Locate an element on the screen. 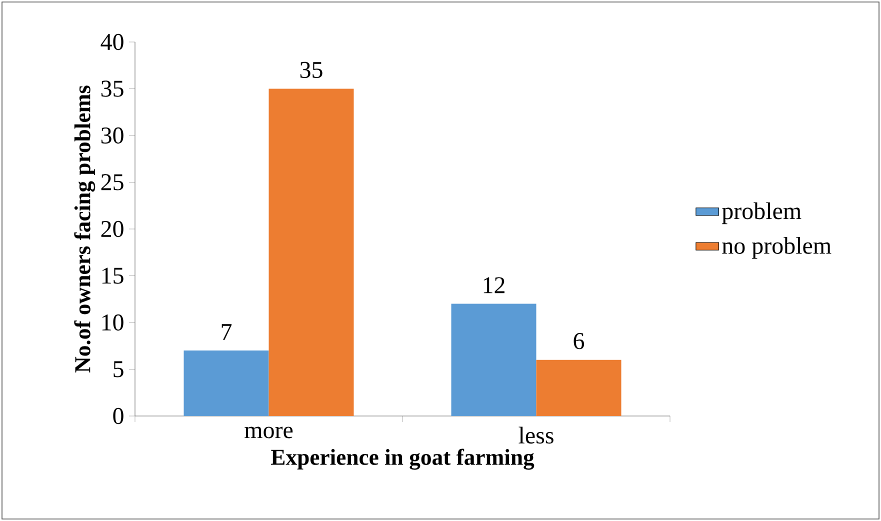 This screenshot has height=521, width=881. y-tick-label: 10 is located at coordinates (113, 322).